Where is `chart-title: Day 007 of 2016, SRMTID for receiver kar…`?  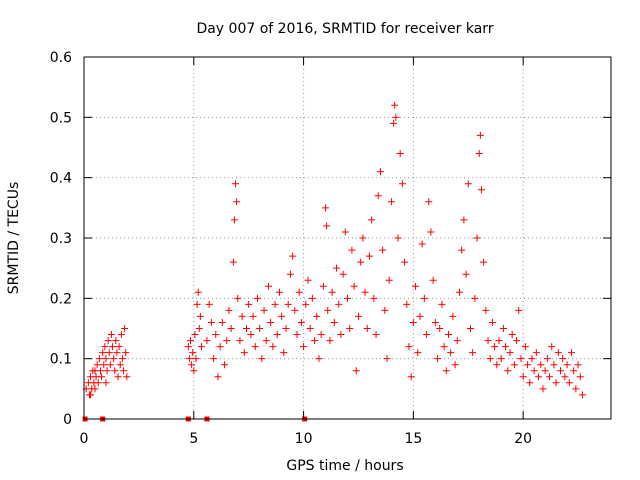 chart-title: Day 007 of 2016, SRMTID for receiver kar… is located at coordinates (344, 29).